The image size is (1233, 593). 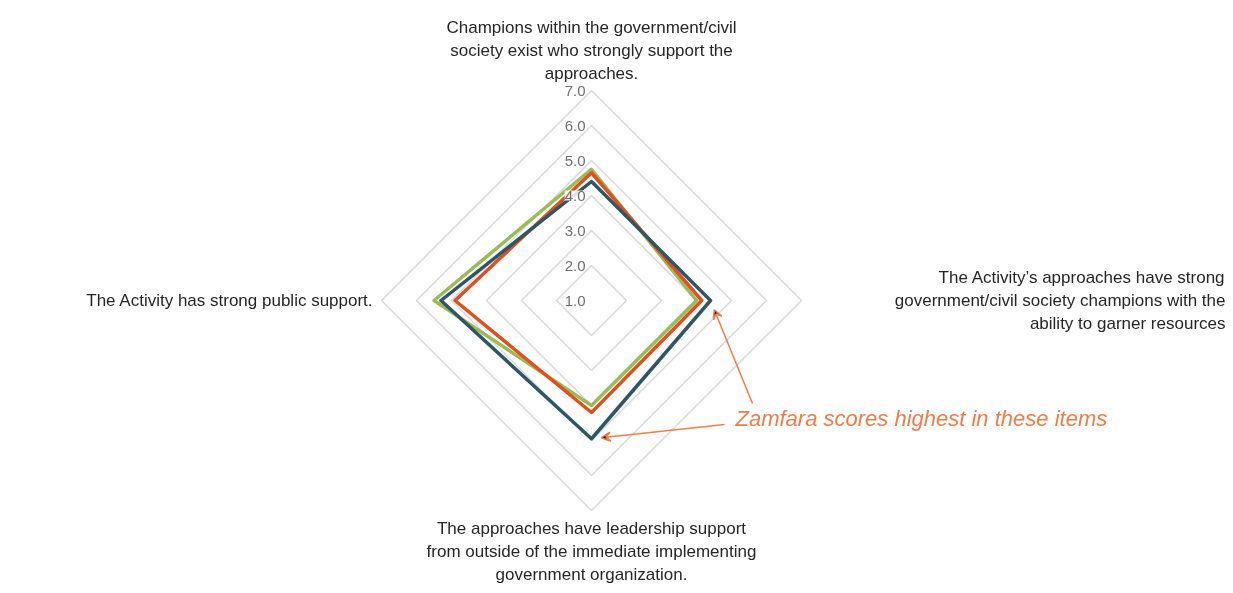 I want to click on spoke-label: The Activity has strong public support., so click(x=229, y=300).